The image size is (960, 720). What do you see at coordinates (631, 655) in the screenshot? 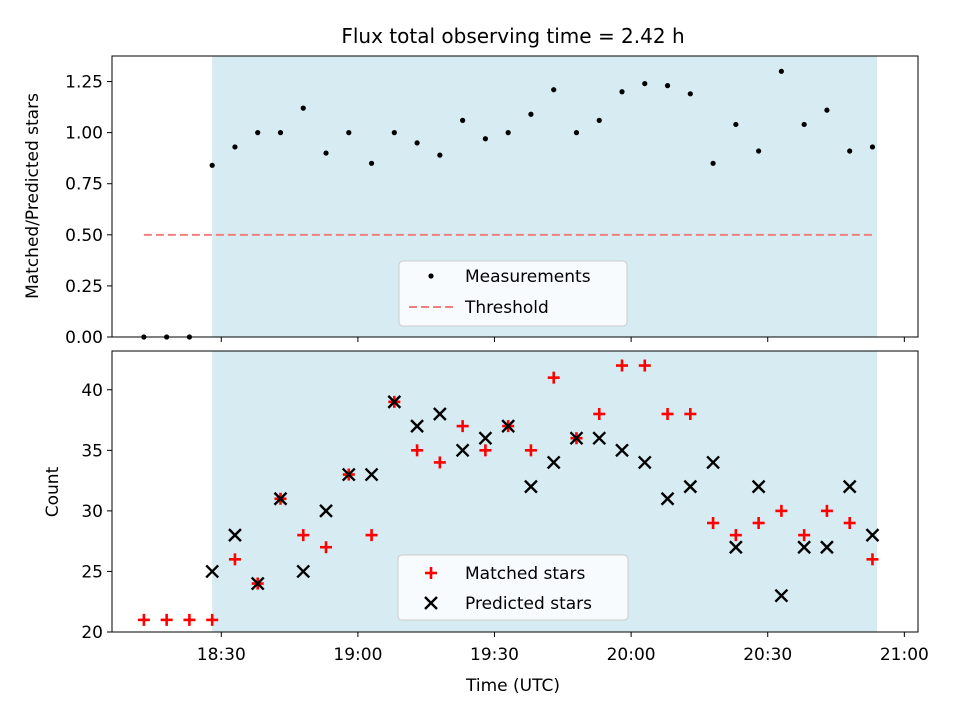
I see `x-tick-label: 20:00` at bounding box center [631, 655].